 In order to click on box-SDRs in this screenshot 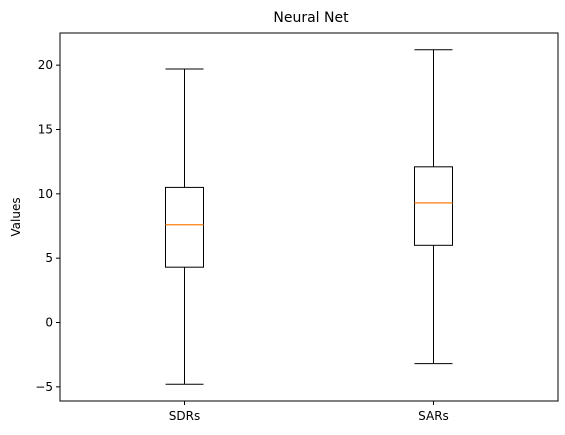, I will do `click(184, 227)`.